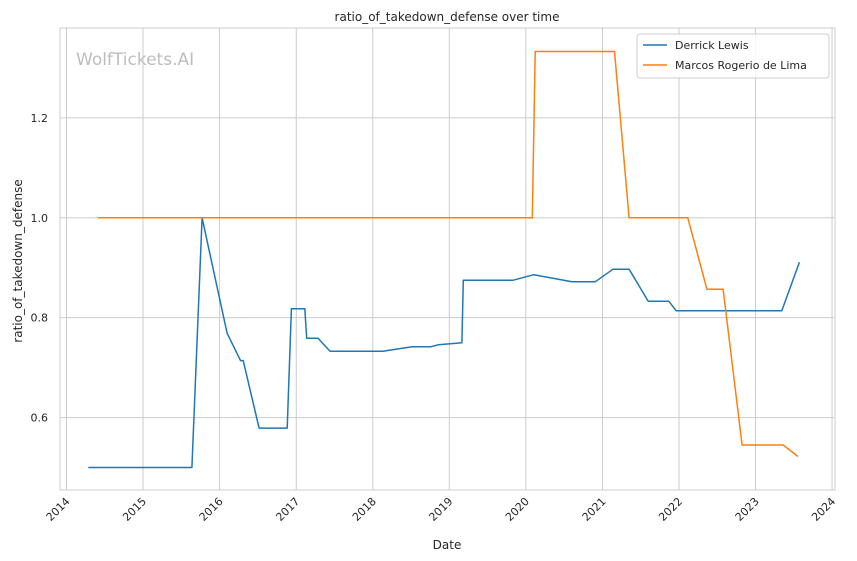  Describe the element at coordinates (447, 17) in the screenshot. I see `chart-title: ratio_of_takedown_defense over time` at that location.